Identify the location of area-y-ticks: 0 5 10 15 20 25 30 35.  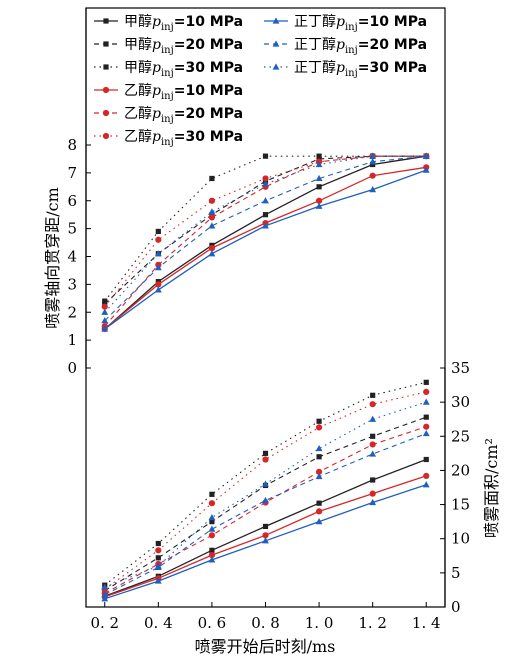
(455, 487).